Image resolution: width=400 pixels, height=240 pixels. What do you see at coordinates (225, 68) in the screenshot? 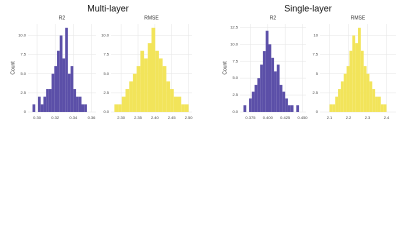
I see `y-axis-label: Count` at bounding box center [225, 68].